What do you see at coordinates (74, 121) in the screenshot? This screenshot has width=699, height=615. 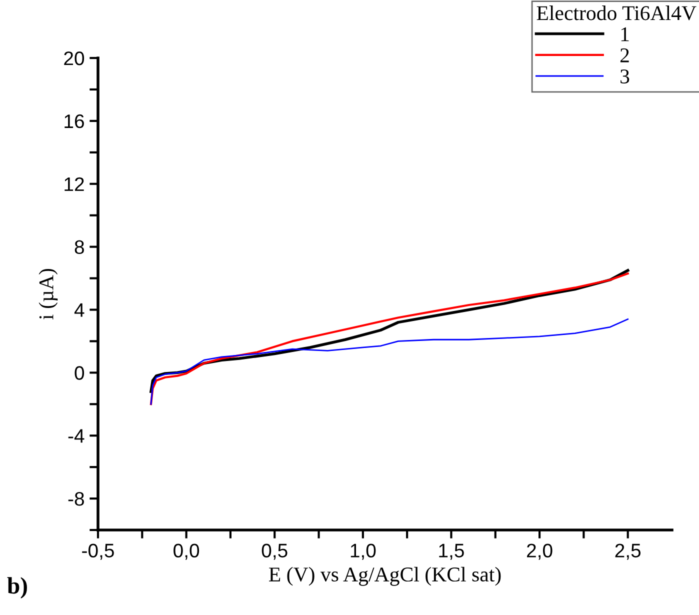 I see `y-tick-label: 16` at bounding box center [74, 121].